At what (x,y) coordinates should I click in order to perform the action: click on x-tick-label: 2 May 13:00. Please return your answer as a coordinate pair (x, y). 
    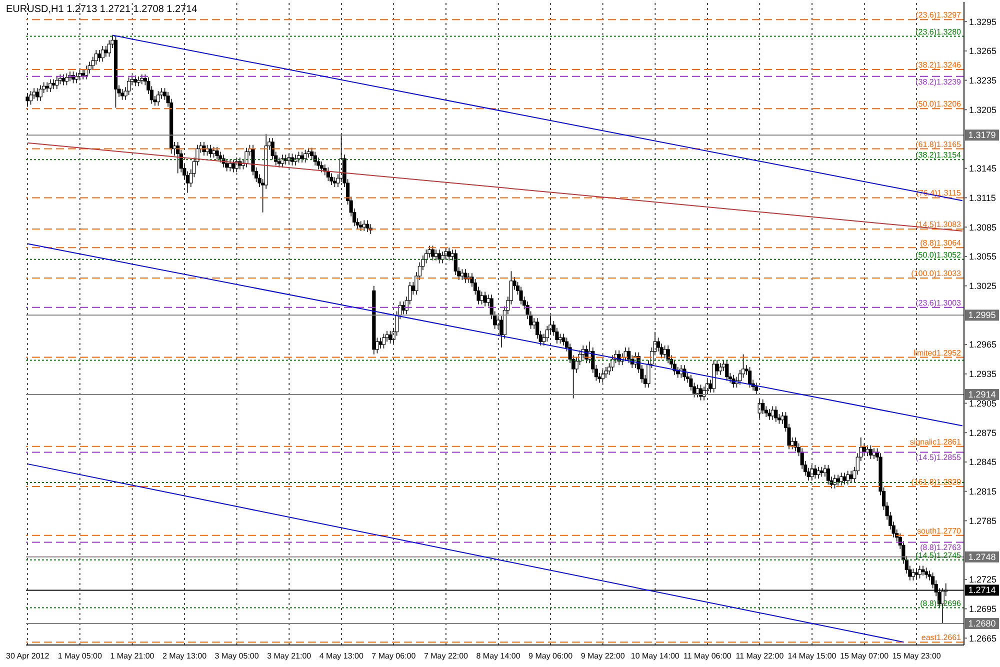
    Looking at the image, I should click on (185, 656).